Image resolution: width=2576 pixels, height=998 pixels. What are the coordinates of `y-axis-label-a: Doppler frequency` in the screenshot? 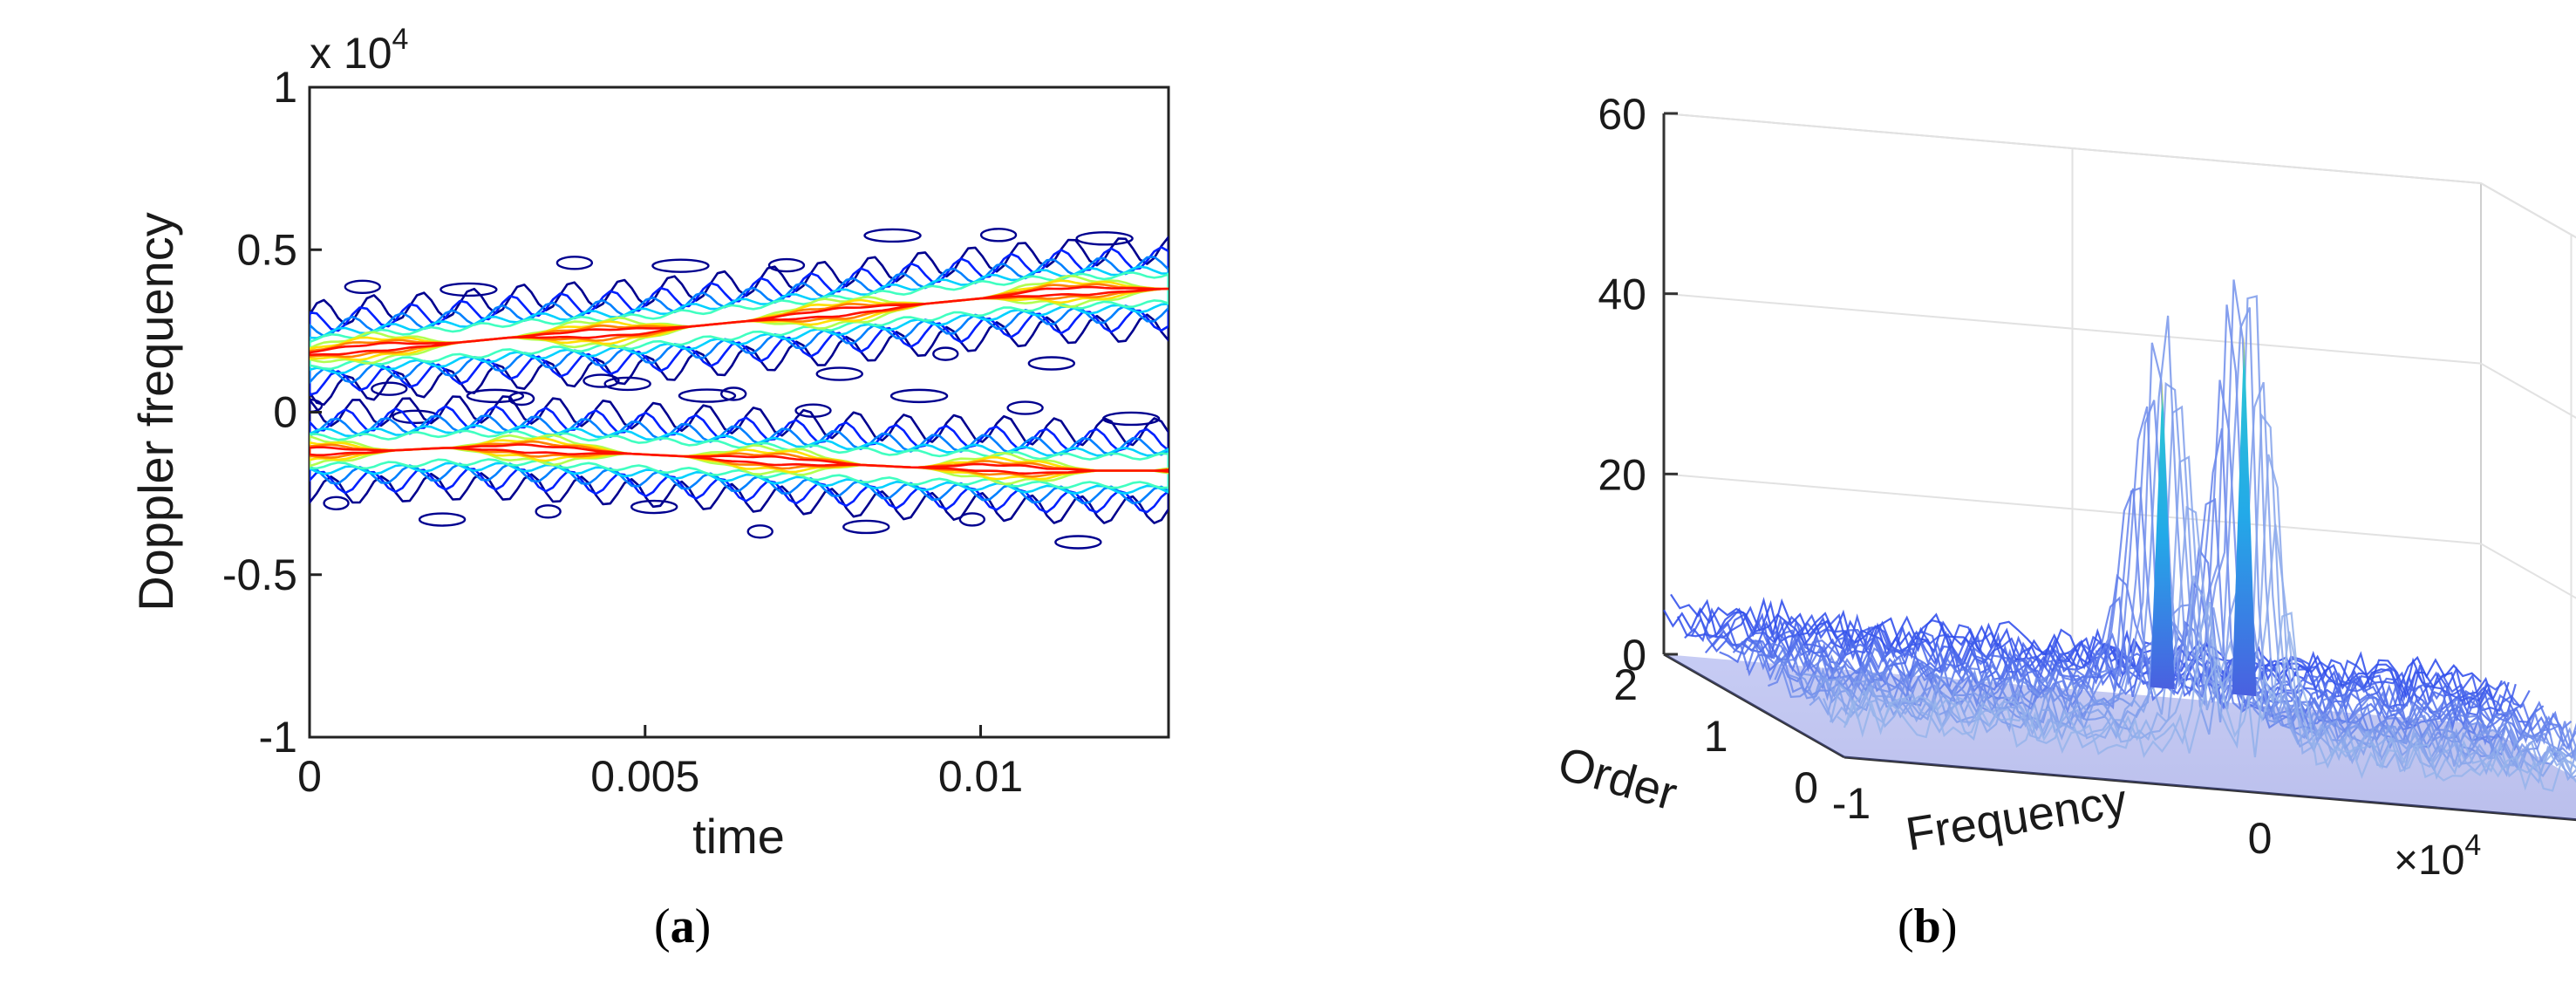 It's located at (156, 412).